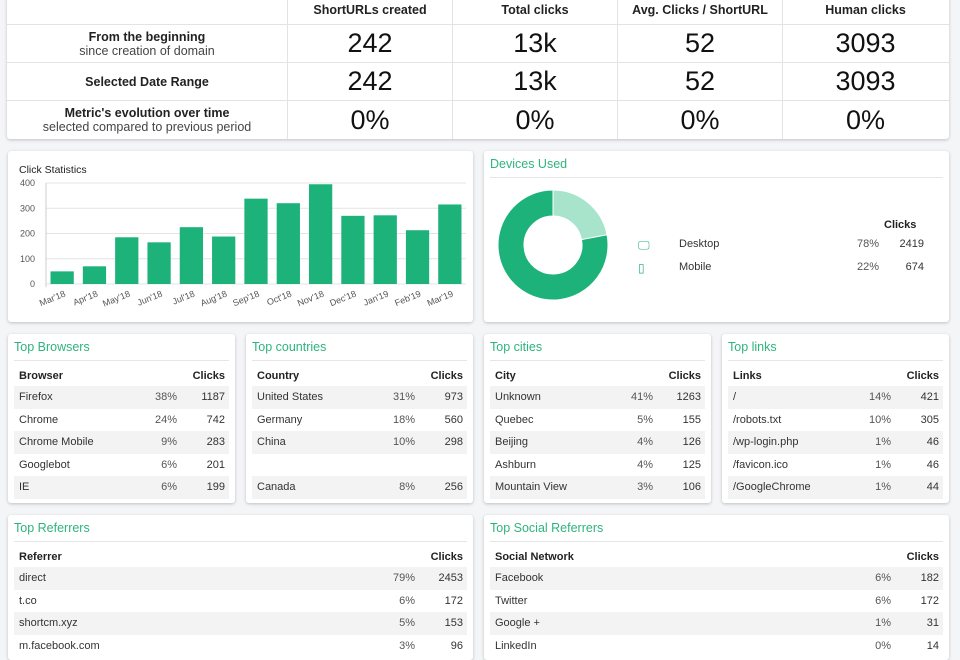 This screenshot has width=960, height=660. What do you see at coordinates (116, 299) in the screenshot?
I see `x-tick-label: May'18` at bounding box center [116, 299].